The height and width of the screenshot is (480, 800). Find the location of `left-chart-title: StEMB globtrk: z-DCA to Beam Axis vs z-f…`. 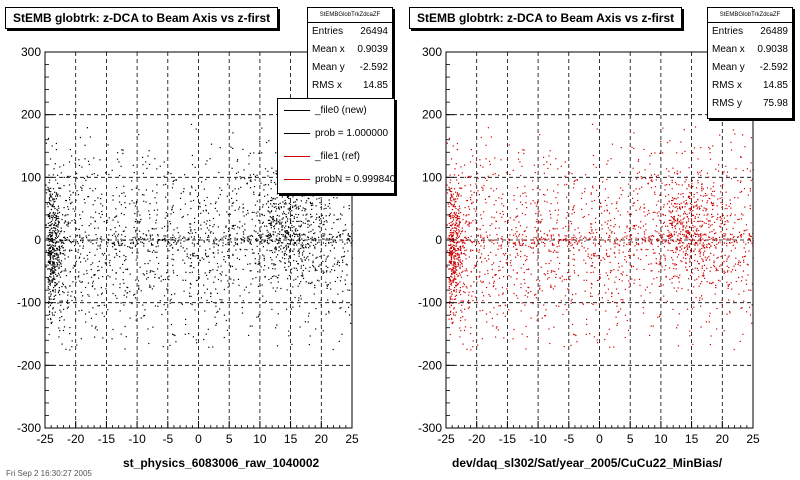

left-chart-title: StEMB globtrk: z-DCA to Beam Axis vs z-f… is located at coordinates (142, 18).